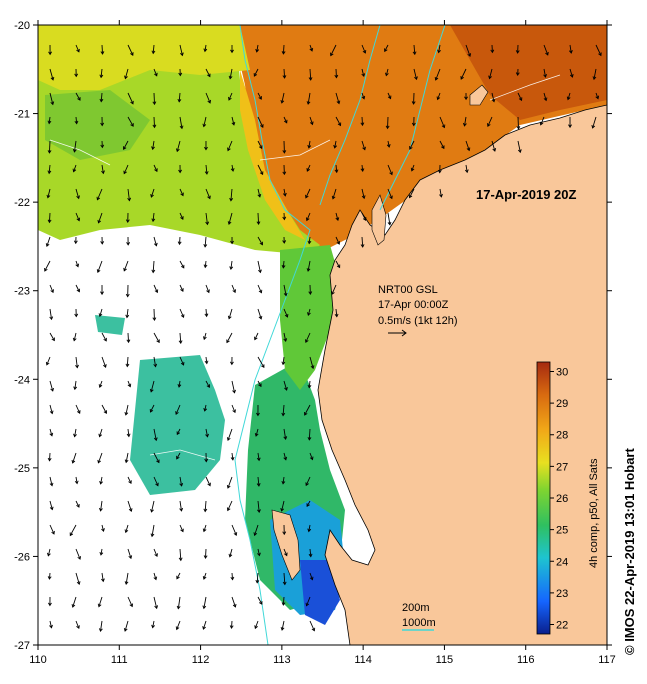 The image size is (647, 684). Describe the element at coordinates (419, 616) in the screenshot. I see `isobath-legend: 200m 1000m` at that location.